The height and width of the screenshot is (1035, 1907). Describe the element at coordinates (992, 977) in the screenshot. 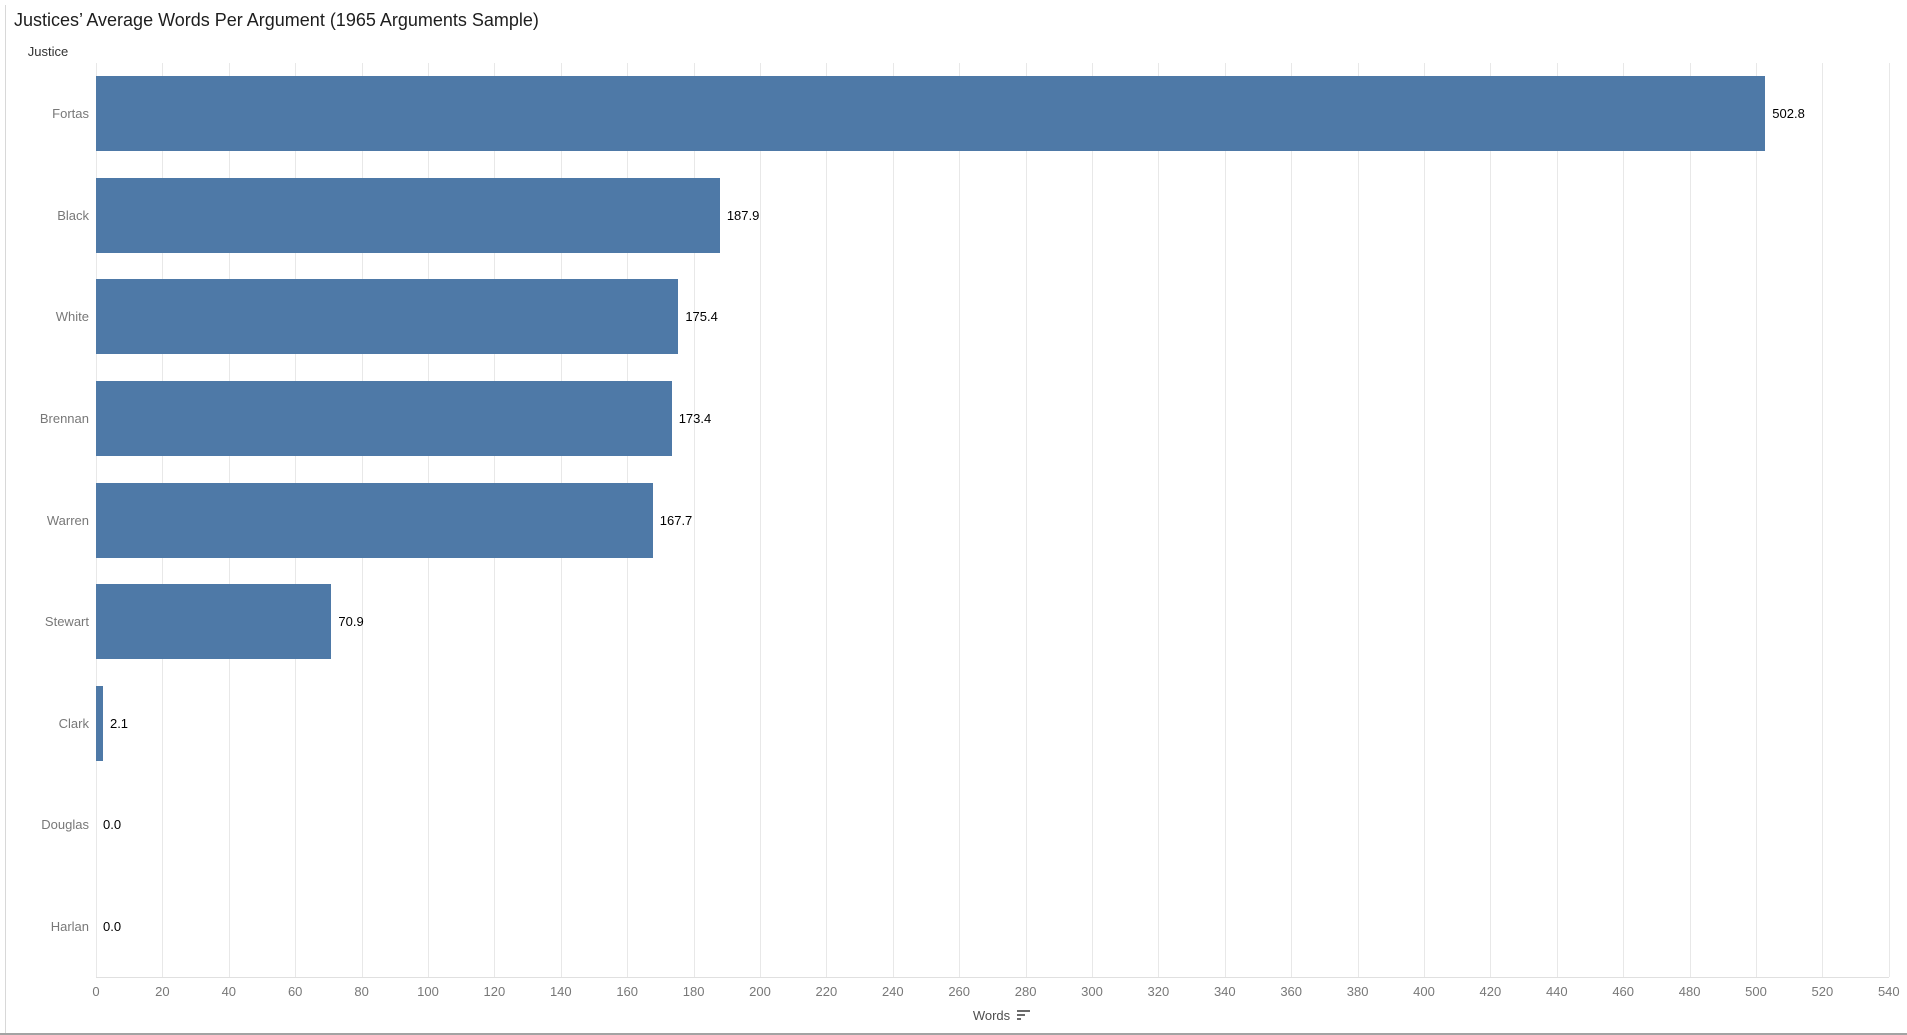

I see `x-axis-line` at that location.